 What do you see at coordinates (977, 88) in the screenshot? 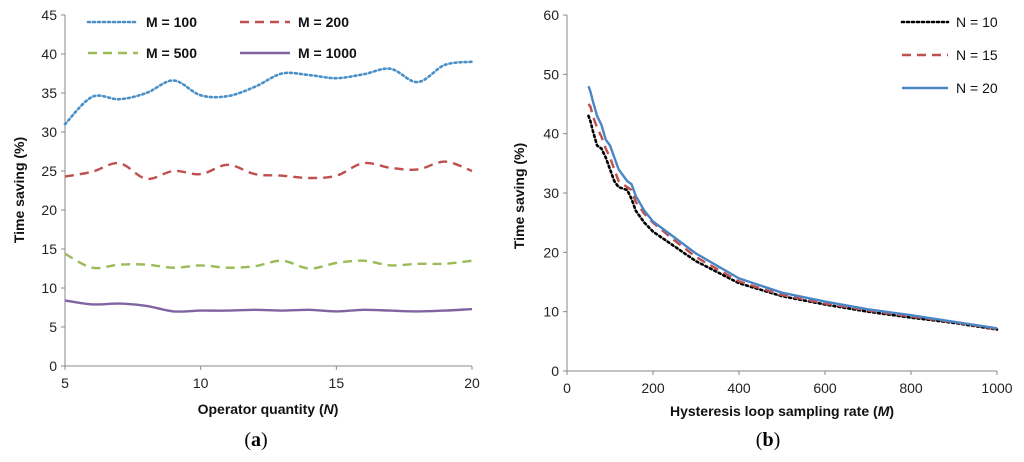
I see `legend-label: N = 20` at bounding box center [977, 88].